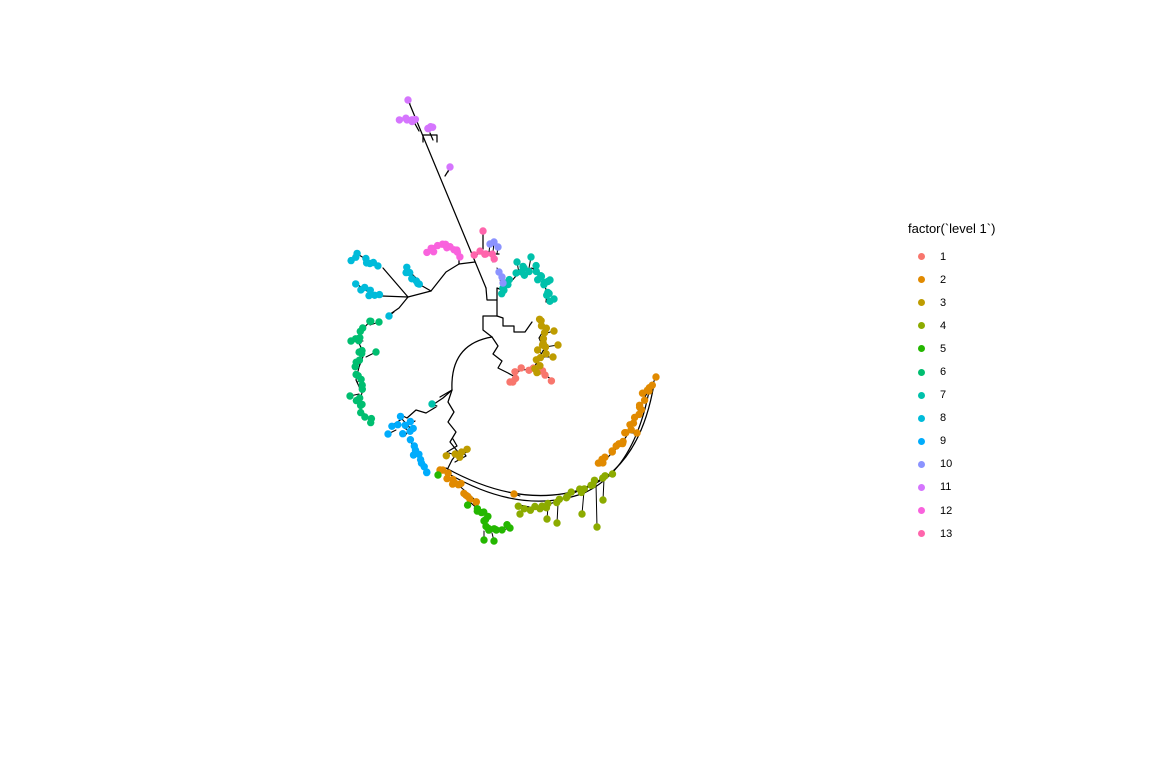  I want to click on legend-item-1: 1, so click(951, 256).